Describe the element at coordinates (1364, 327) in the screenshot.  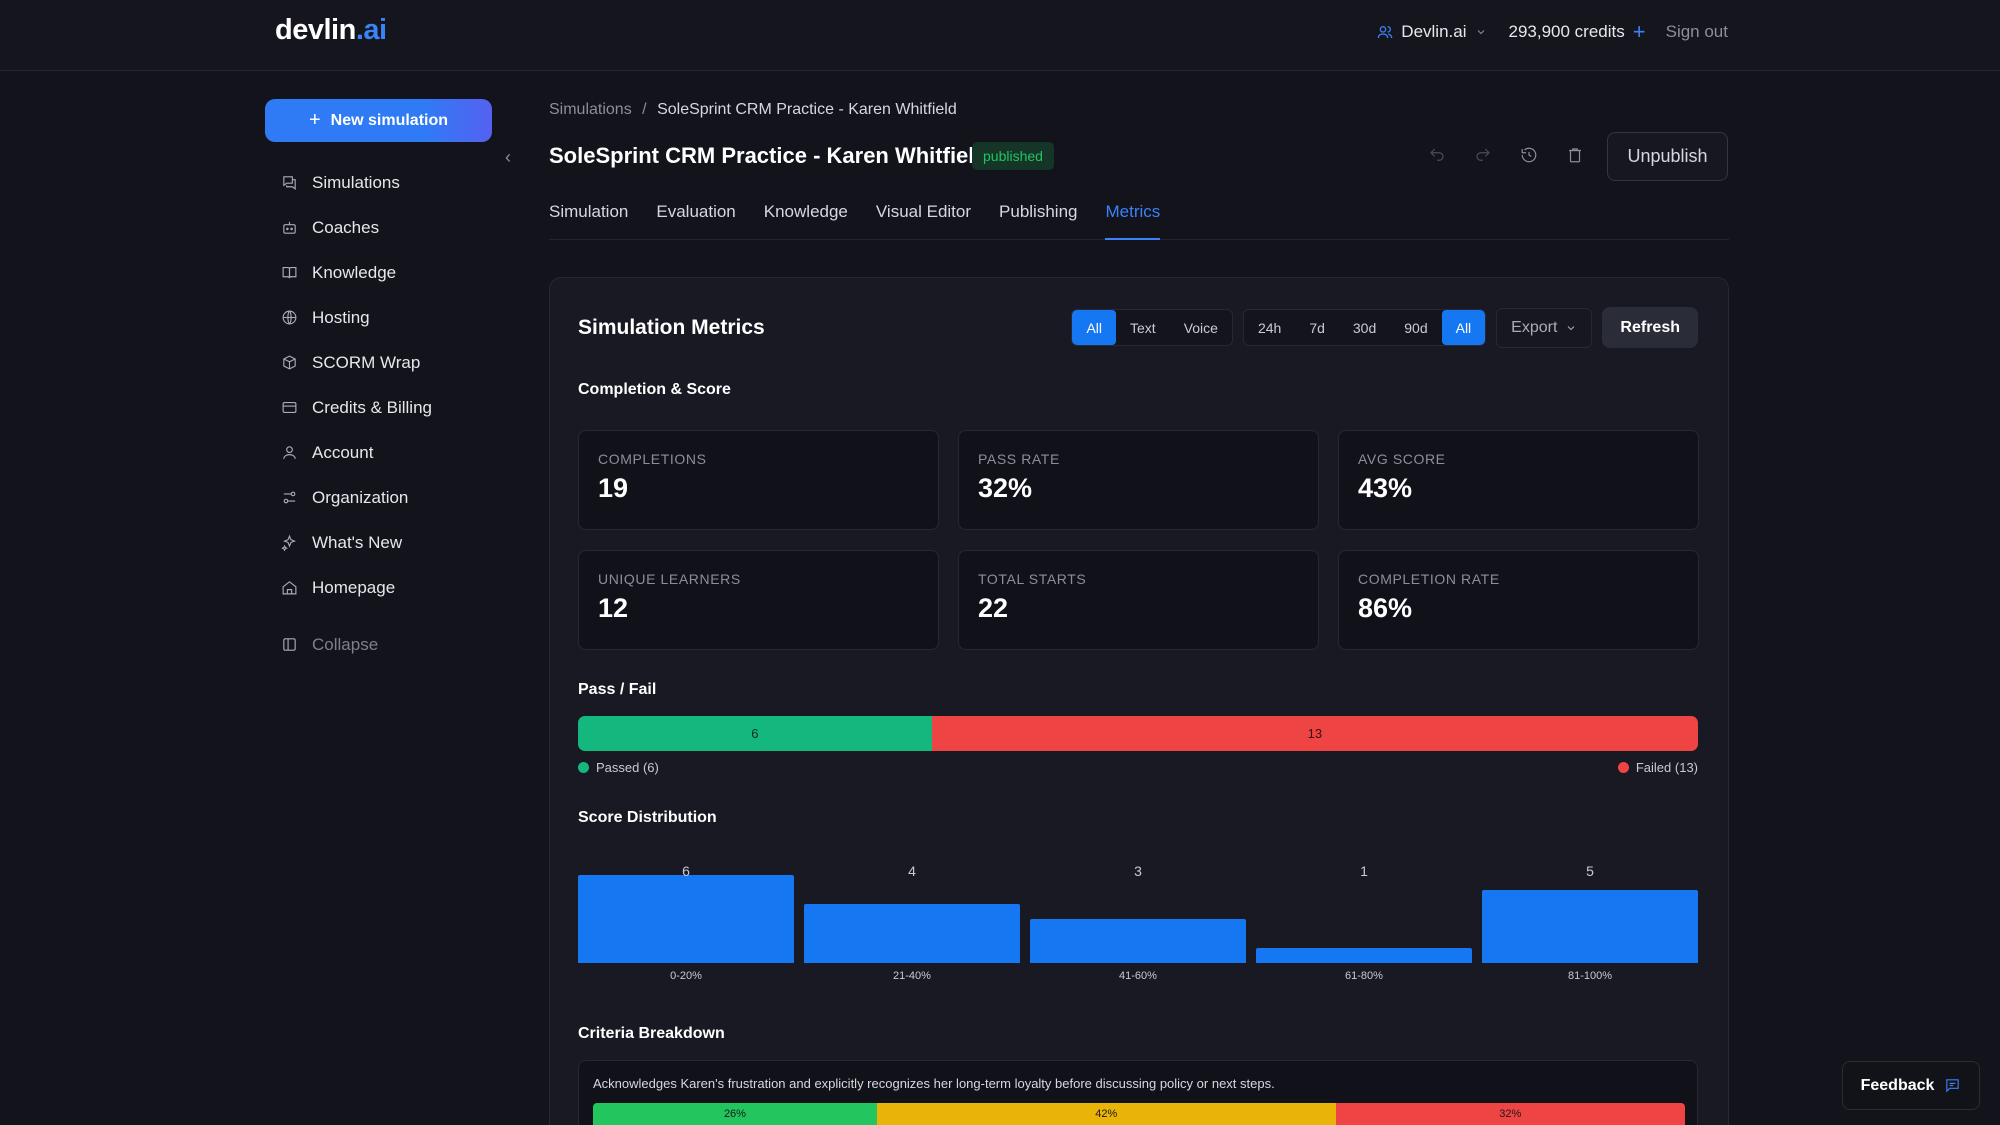
I see `range-30d: 30d` at that location.